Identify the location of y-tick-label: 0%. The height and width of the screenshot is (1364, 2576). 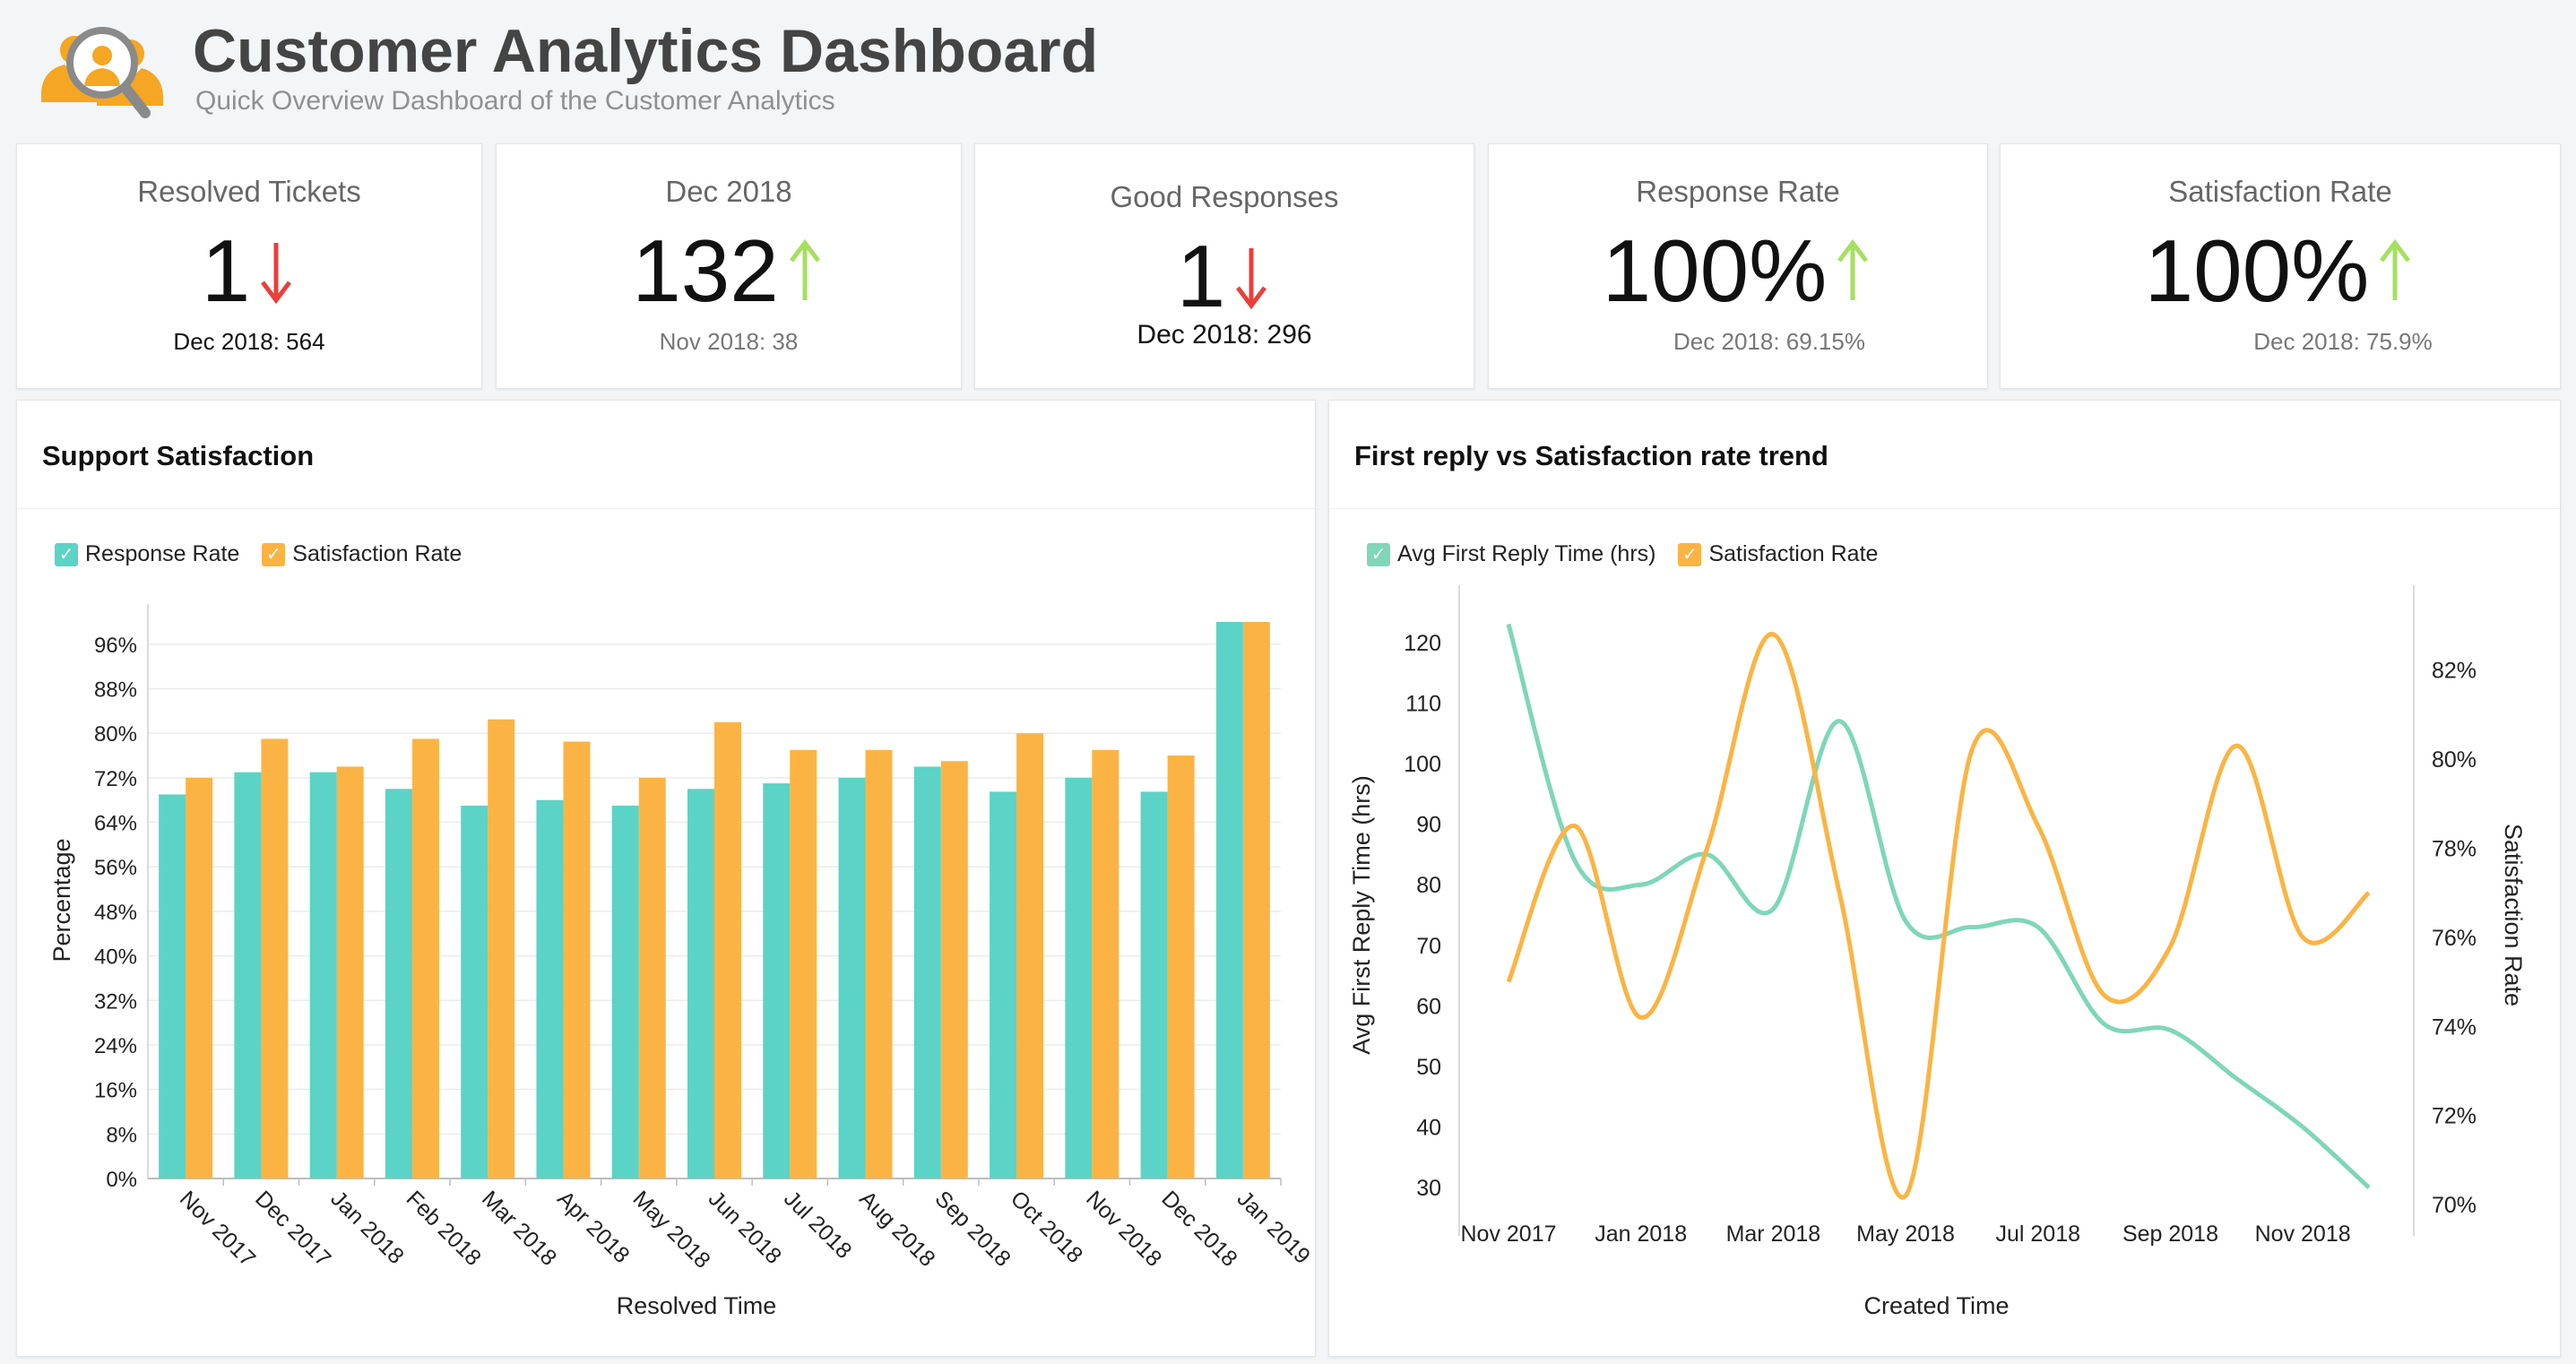
(121, 1180).